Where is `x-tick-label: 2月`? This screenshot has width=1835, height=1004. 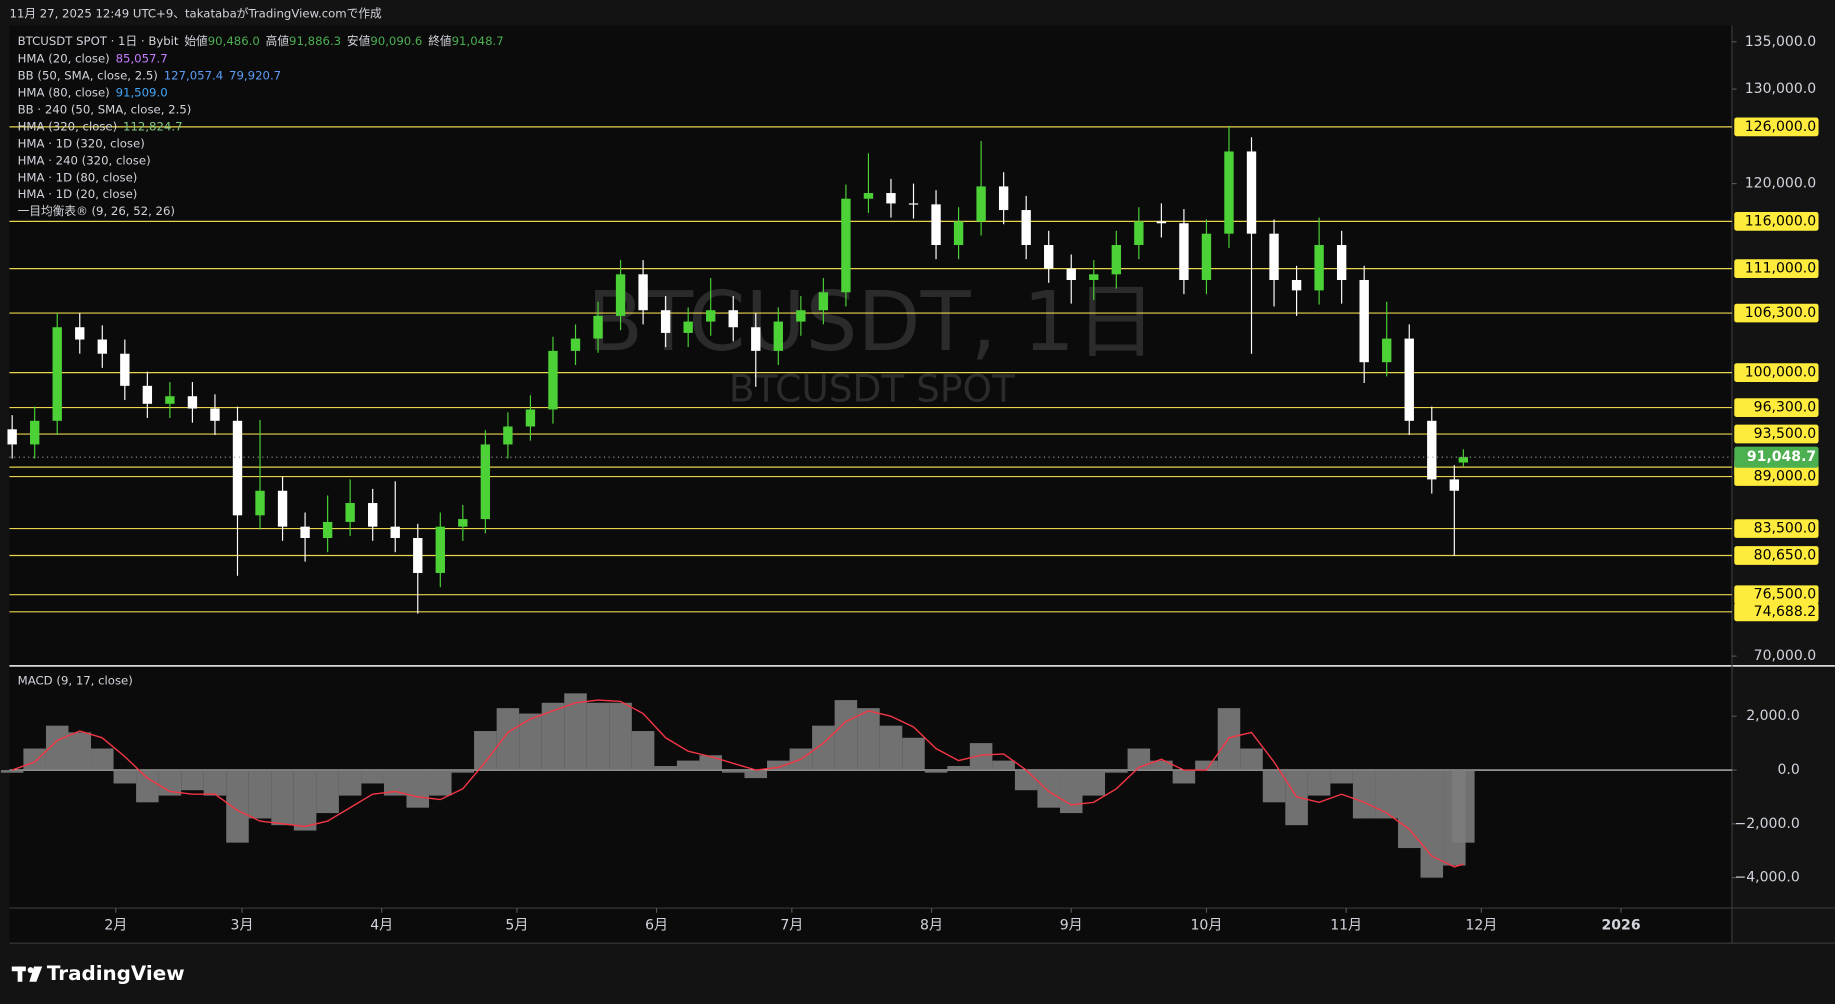
x-tick-label: 2月 is located at coordinates (115, 926).